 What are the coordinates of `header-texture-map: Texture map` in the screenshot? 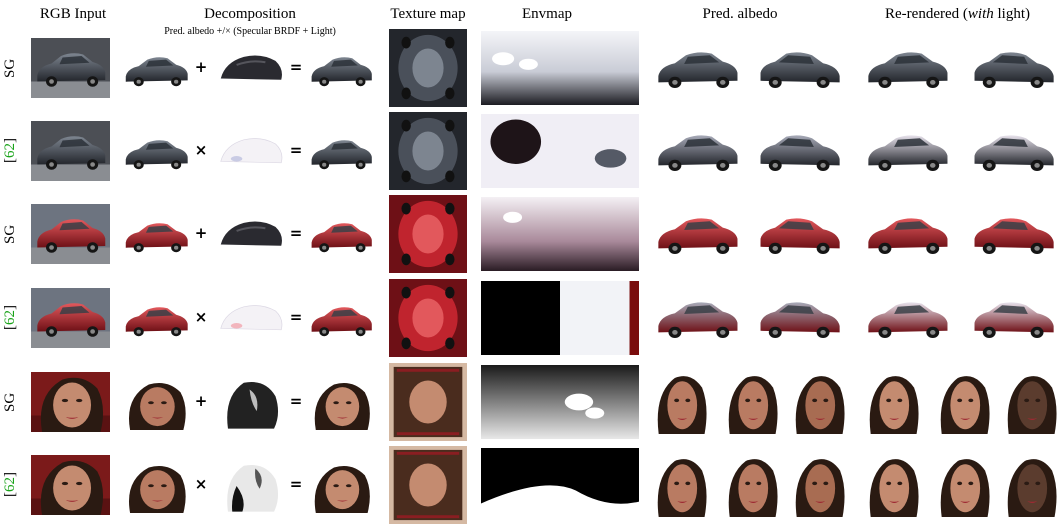 It's located at (428, 14).